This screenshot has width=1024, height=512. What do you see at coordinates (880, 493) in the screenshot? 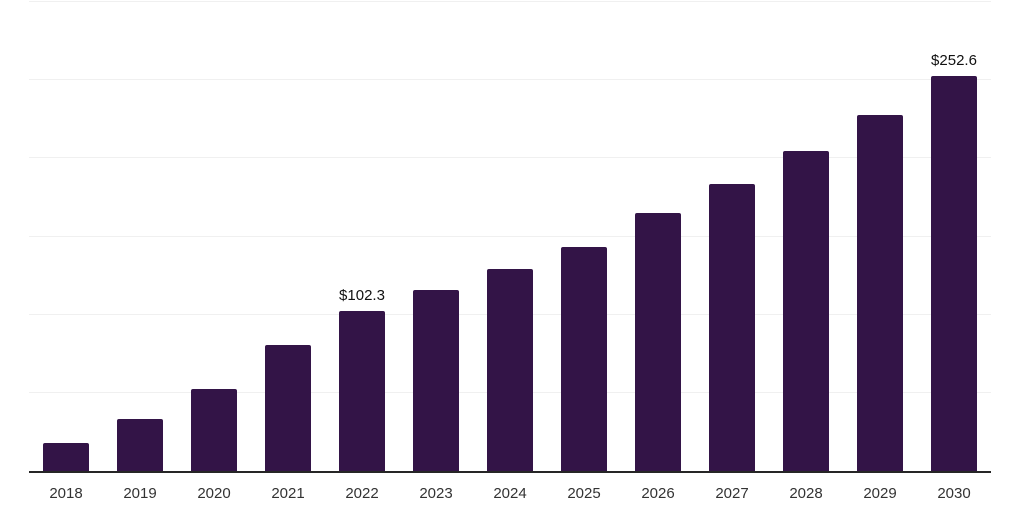
I see `x-tick-label: 2029` at bounding box center [880, 493].